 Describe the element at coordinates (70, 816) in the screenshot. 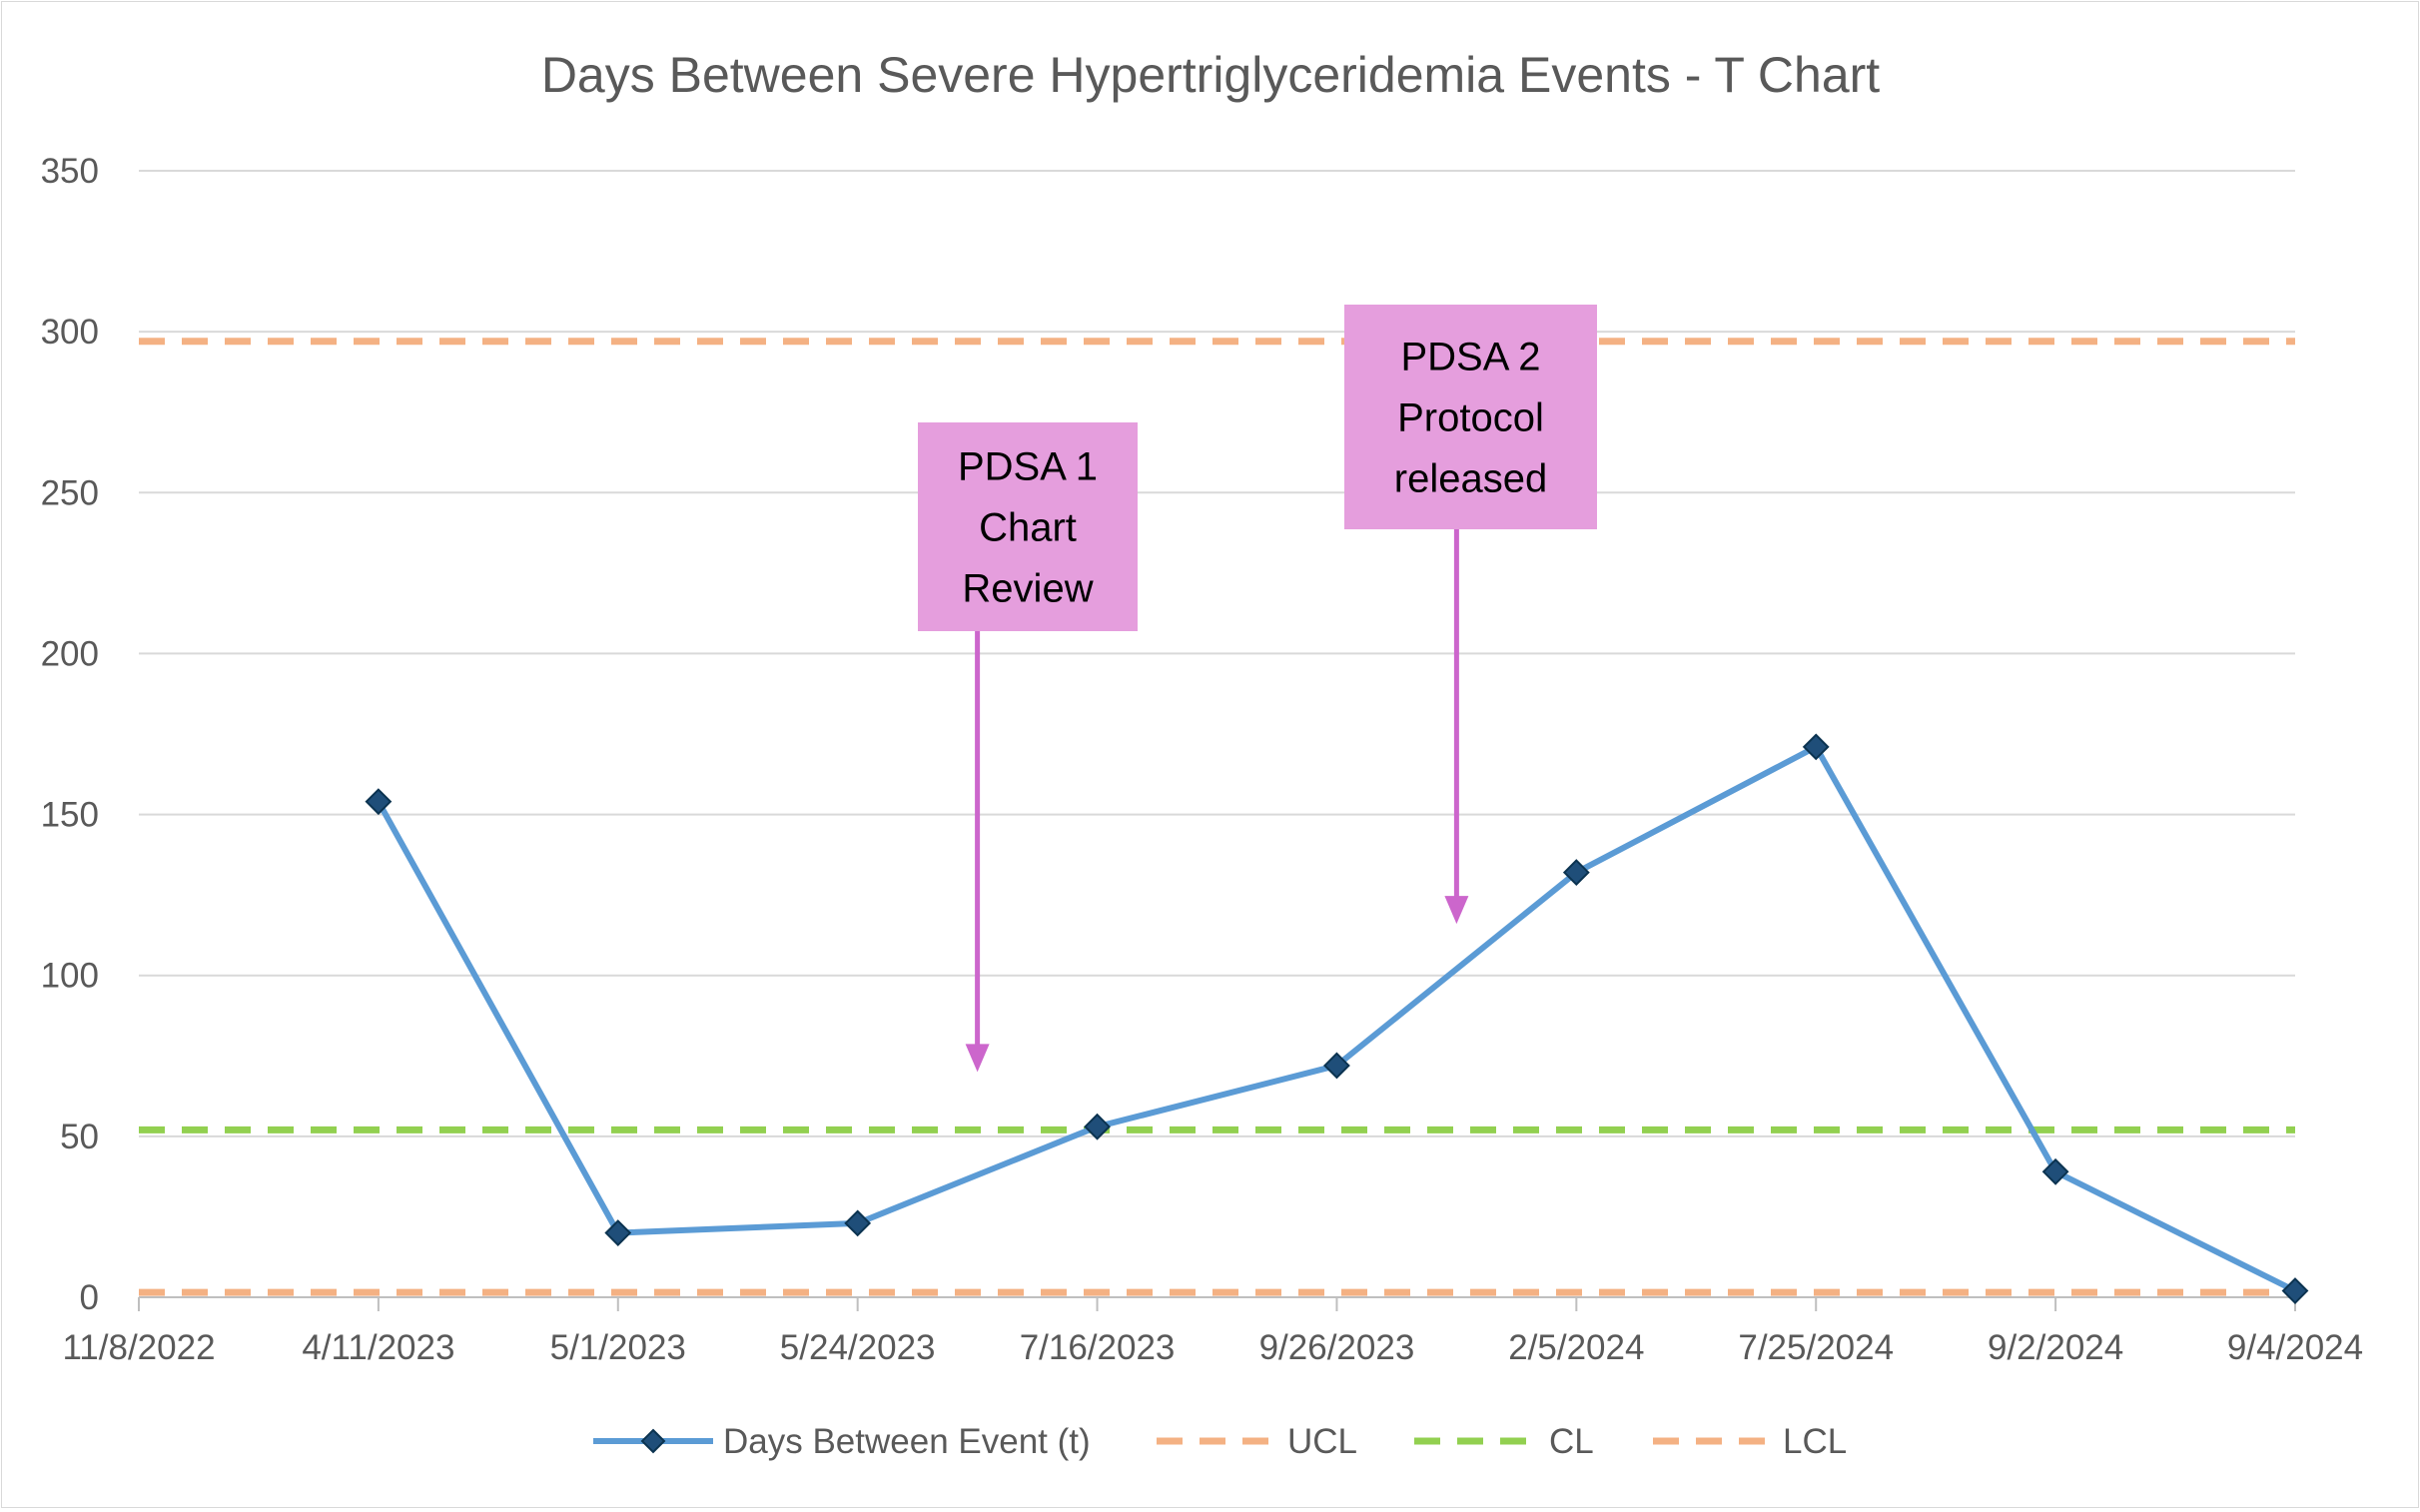

I see `y-tick-label: 150` at that location.